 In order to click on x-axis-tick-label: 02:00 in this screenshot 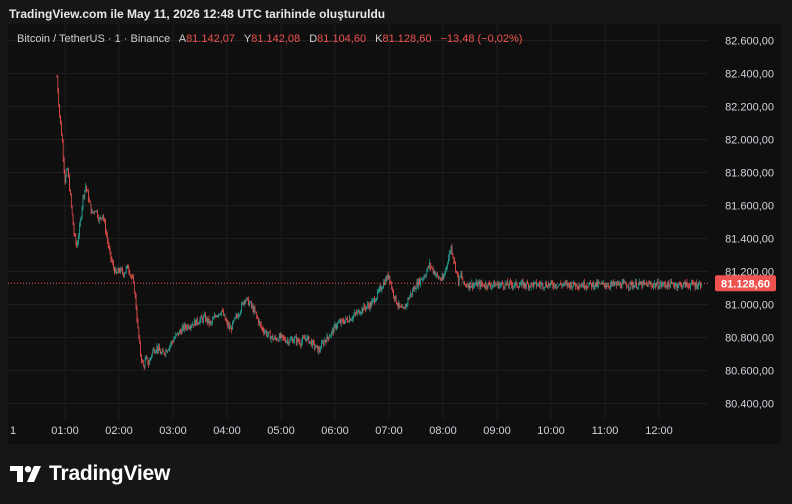, I will do `click(119, 431)`.